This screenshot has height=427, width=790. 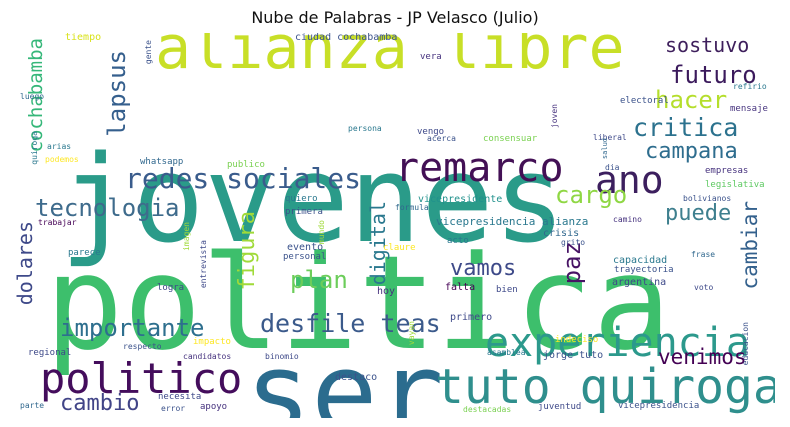 I want to click on word-destacadas: destacadas, so click(x=487, y=409).